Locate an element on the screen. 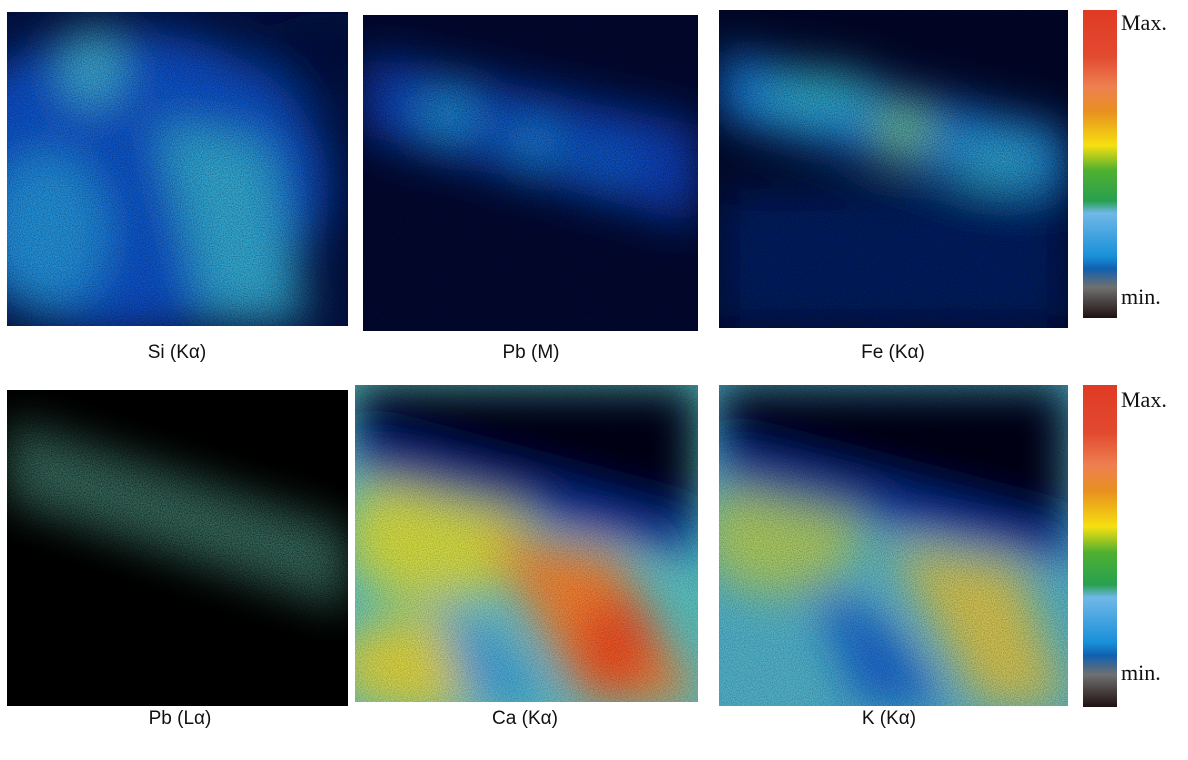  ca-map is located at coordinates (526, 543).